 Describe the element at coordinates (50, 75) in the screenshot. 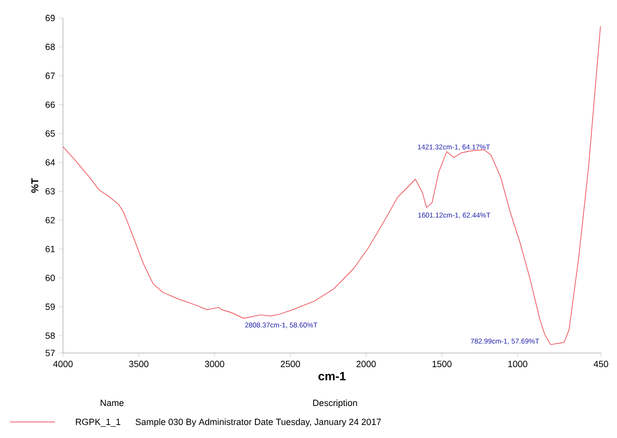

I see `y-tick-label: 67` at that location.